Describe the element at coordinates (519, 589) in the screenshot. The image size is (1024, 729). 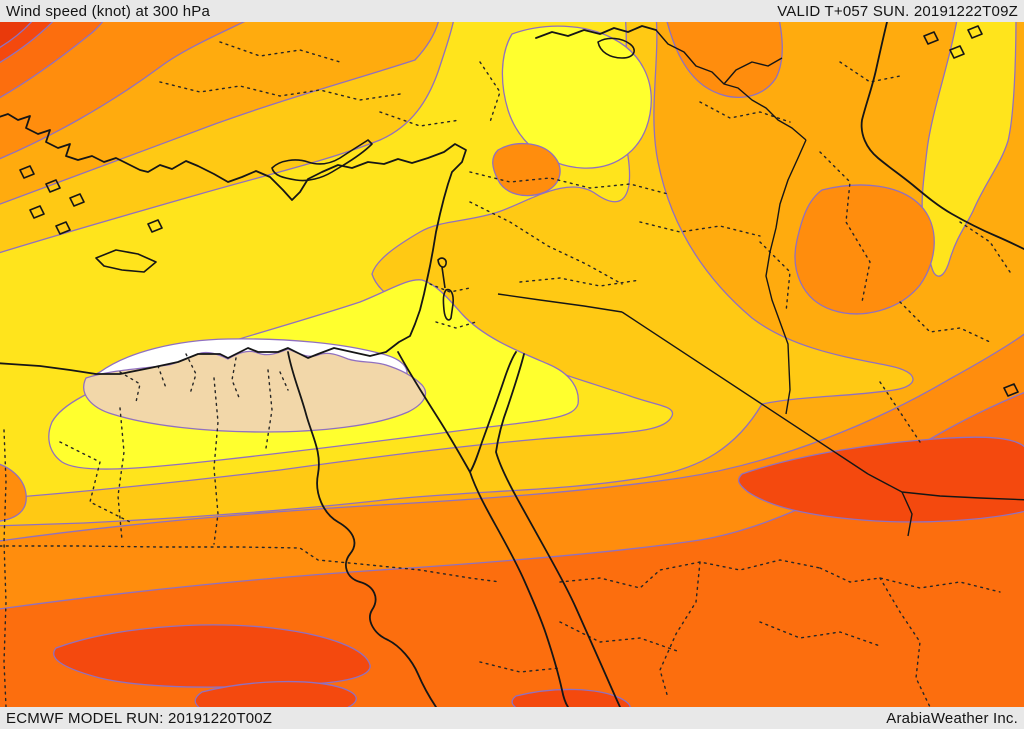
I see `coastline-red-sea-west` at that location.